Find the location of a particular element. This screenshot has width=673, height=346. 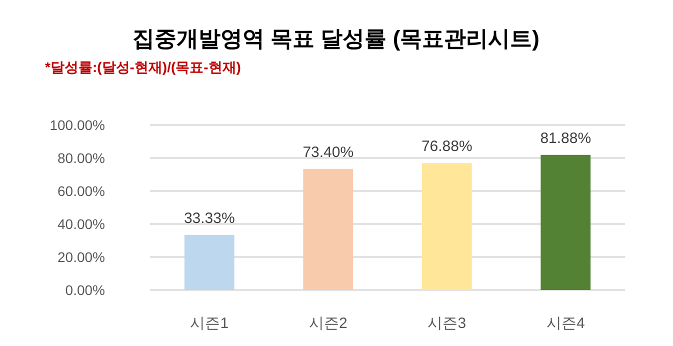

y-tick-label: 60.00% is located at coordinates (81, 191).